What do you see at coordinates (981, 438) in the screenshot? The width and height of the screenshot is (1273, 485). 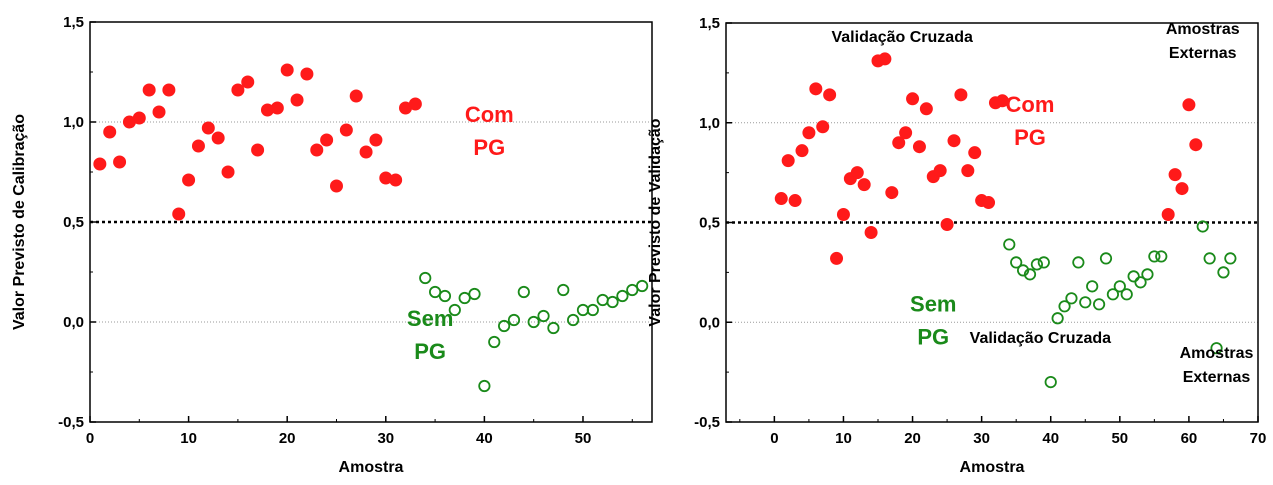 I see `x-tick-label: 30` at bounding box center [981, 438].